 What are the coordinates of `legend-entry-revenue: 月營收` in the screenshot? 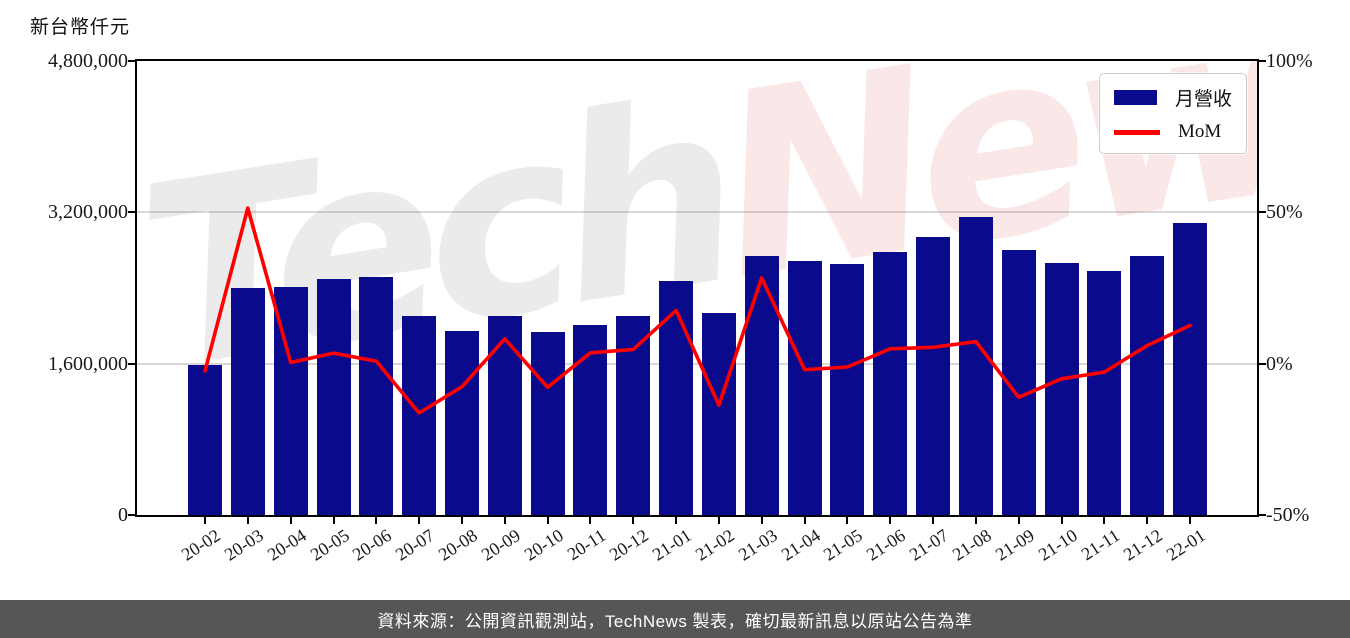 It's located at (1172, 97).